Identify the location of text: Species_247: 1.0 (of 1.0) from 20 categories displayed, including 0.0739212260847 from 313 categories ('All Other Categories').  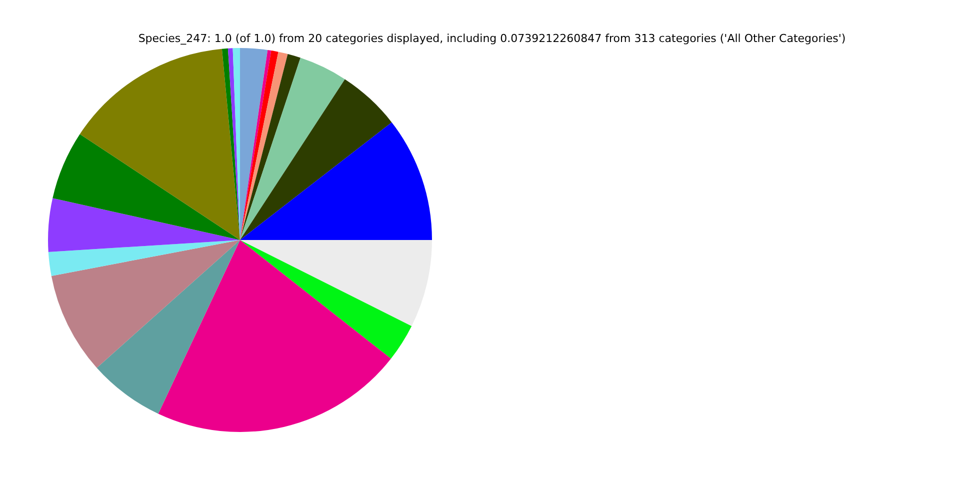
(492, 38).